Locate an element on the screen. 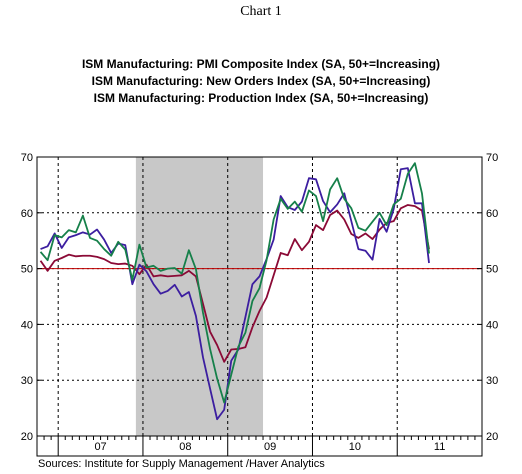  y-tick-label-left: 40 is located at coordinates (27, 325).